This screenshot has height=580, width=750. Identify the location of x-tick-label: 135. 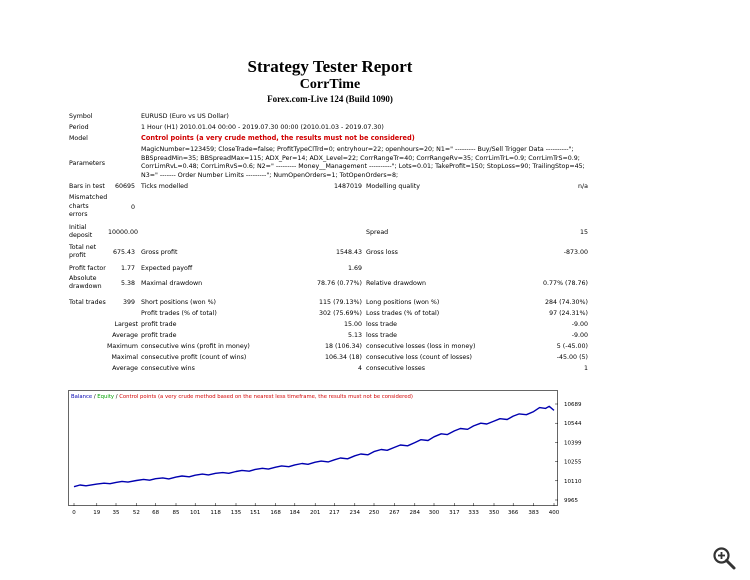
(236, 513).